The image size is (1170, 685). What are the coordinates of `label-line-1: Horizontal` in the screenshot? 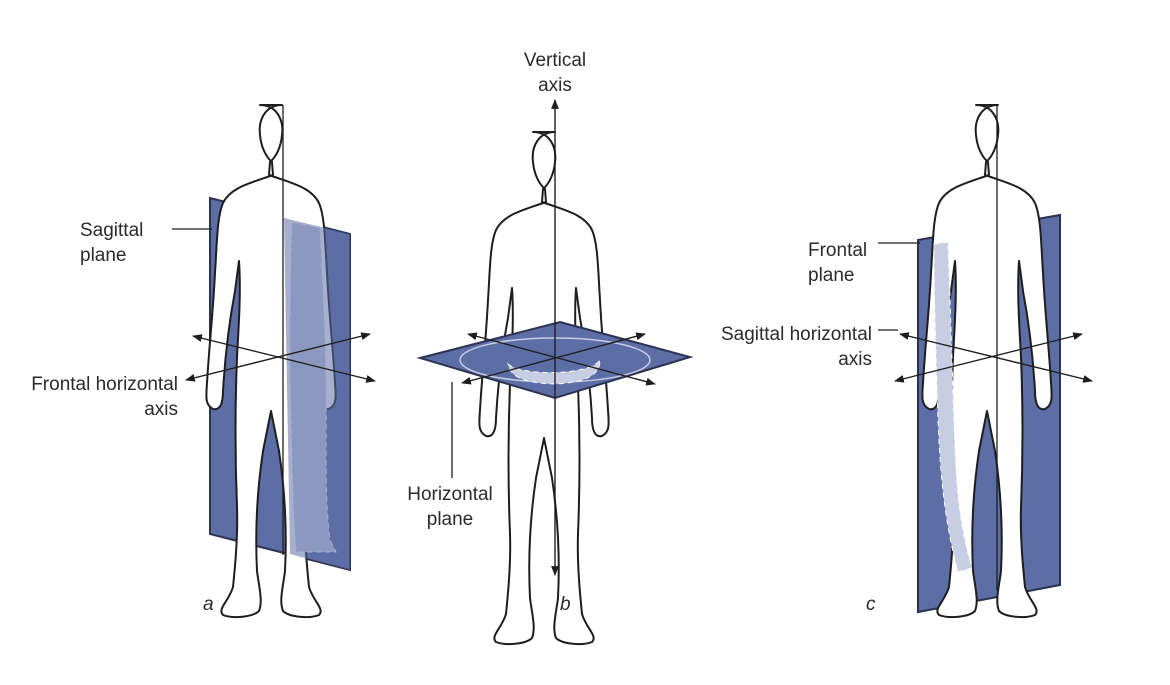 It's located at (450, 494).